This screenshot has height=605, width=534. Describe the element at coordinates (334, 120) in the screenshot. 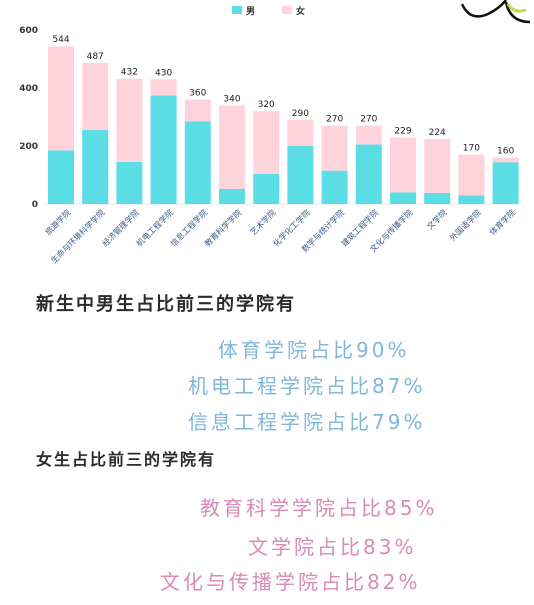

I see `bar-total-label-8: 270` at that location.